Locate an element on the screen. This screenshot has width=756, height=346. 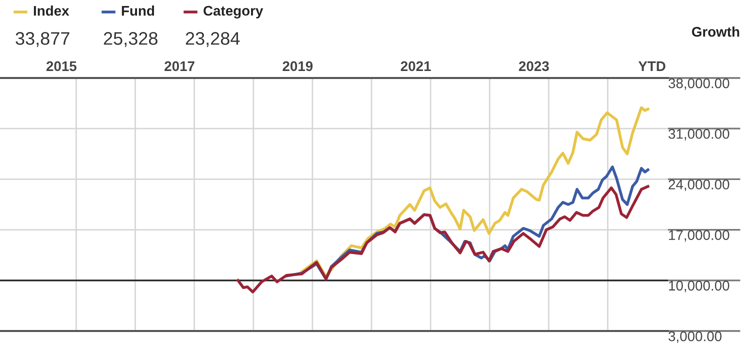
text: 23,284 is located at coordinates (213, 39).